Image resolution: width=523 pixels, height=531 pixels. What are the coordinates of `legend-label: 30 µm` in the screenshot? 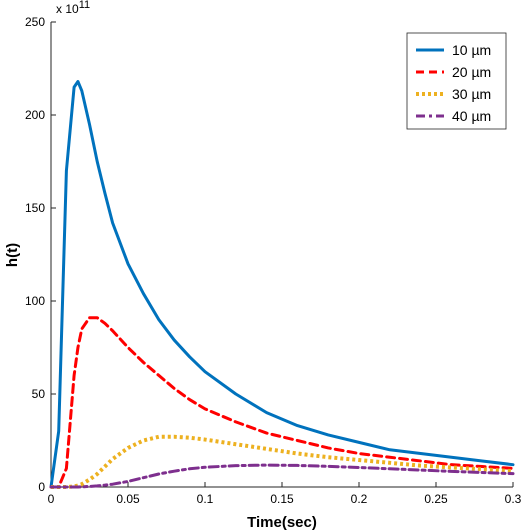 It's located at (471, 94).